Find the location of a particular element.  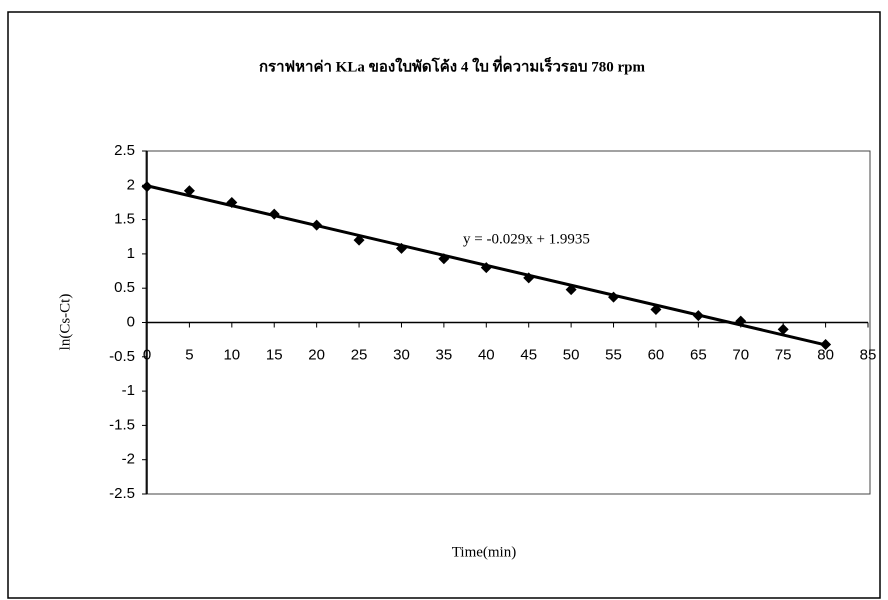

x-tick-label: 70 is located at coordinates (740, 354).